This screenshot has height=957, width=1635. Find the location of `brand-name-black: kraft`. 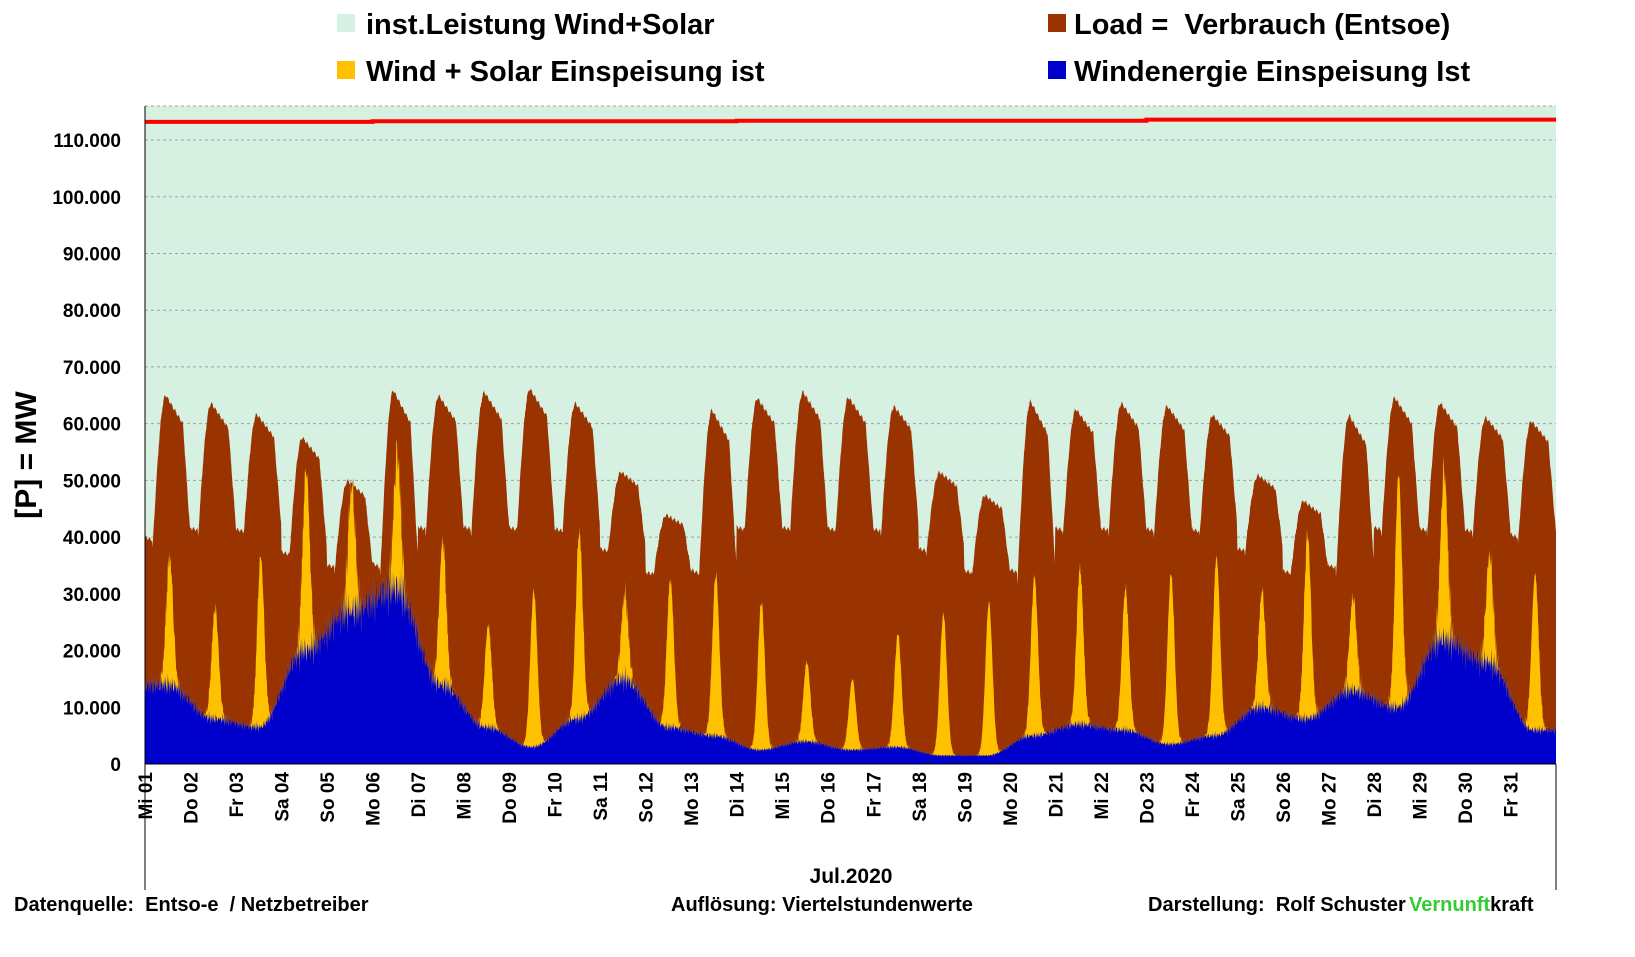

brand-name-black: kraft is located at coordinates (1512, 905).